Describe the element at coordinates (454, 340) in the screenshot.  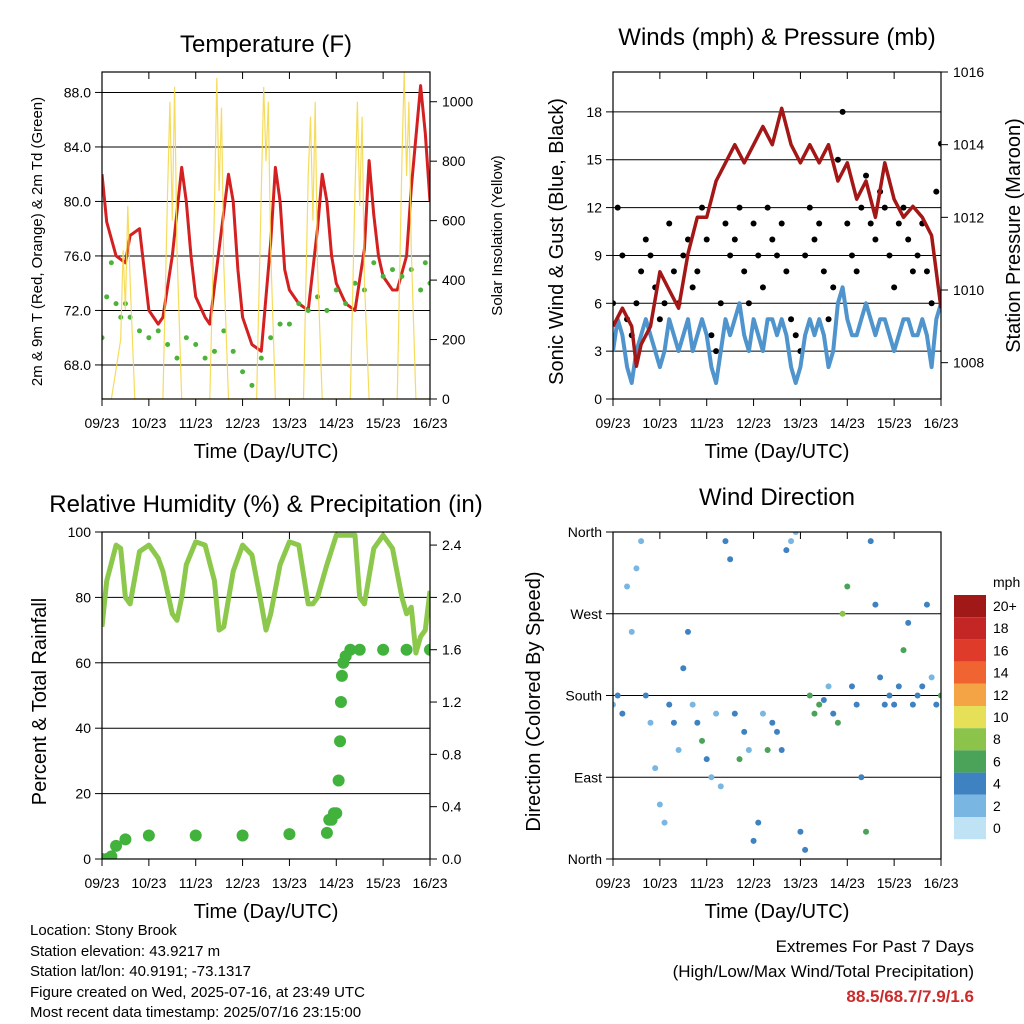
I see `y-right-tick-label: 200` at that location.